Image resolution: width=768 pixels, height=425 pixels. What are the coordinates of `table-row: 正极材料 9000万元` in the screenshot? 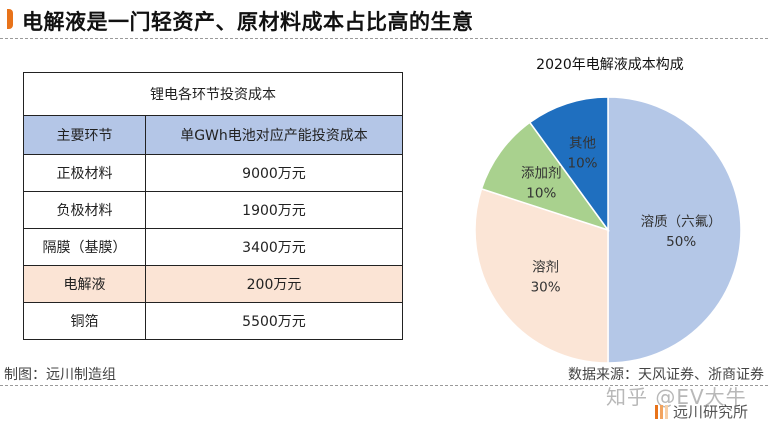 It's located at (213, 173).